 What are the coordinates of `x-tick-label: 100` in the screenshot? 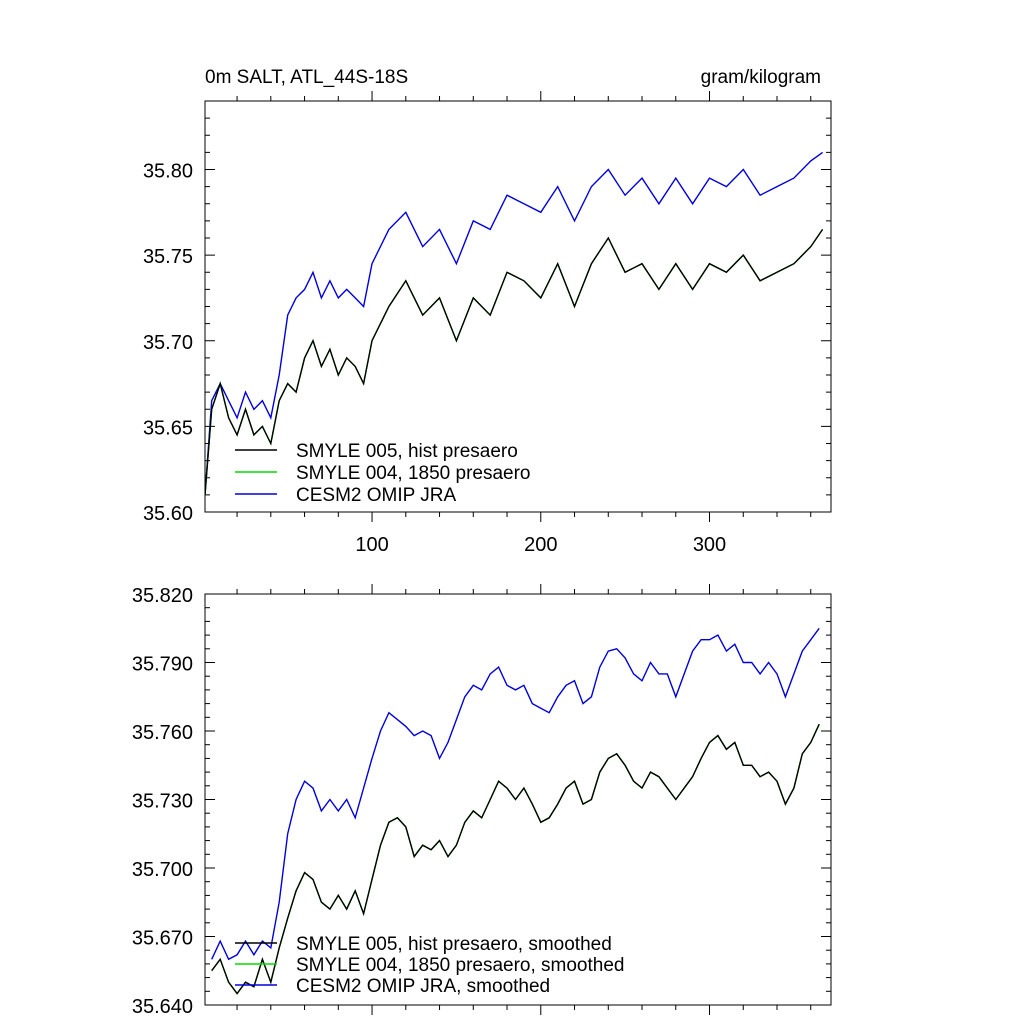 It's located at (371, 545).